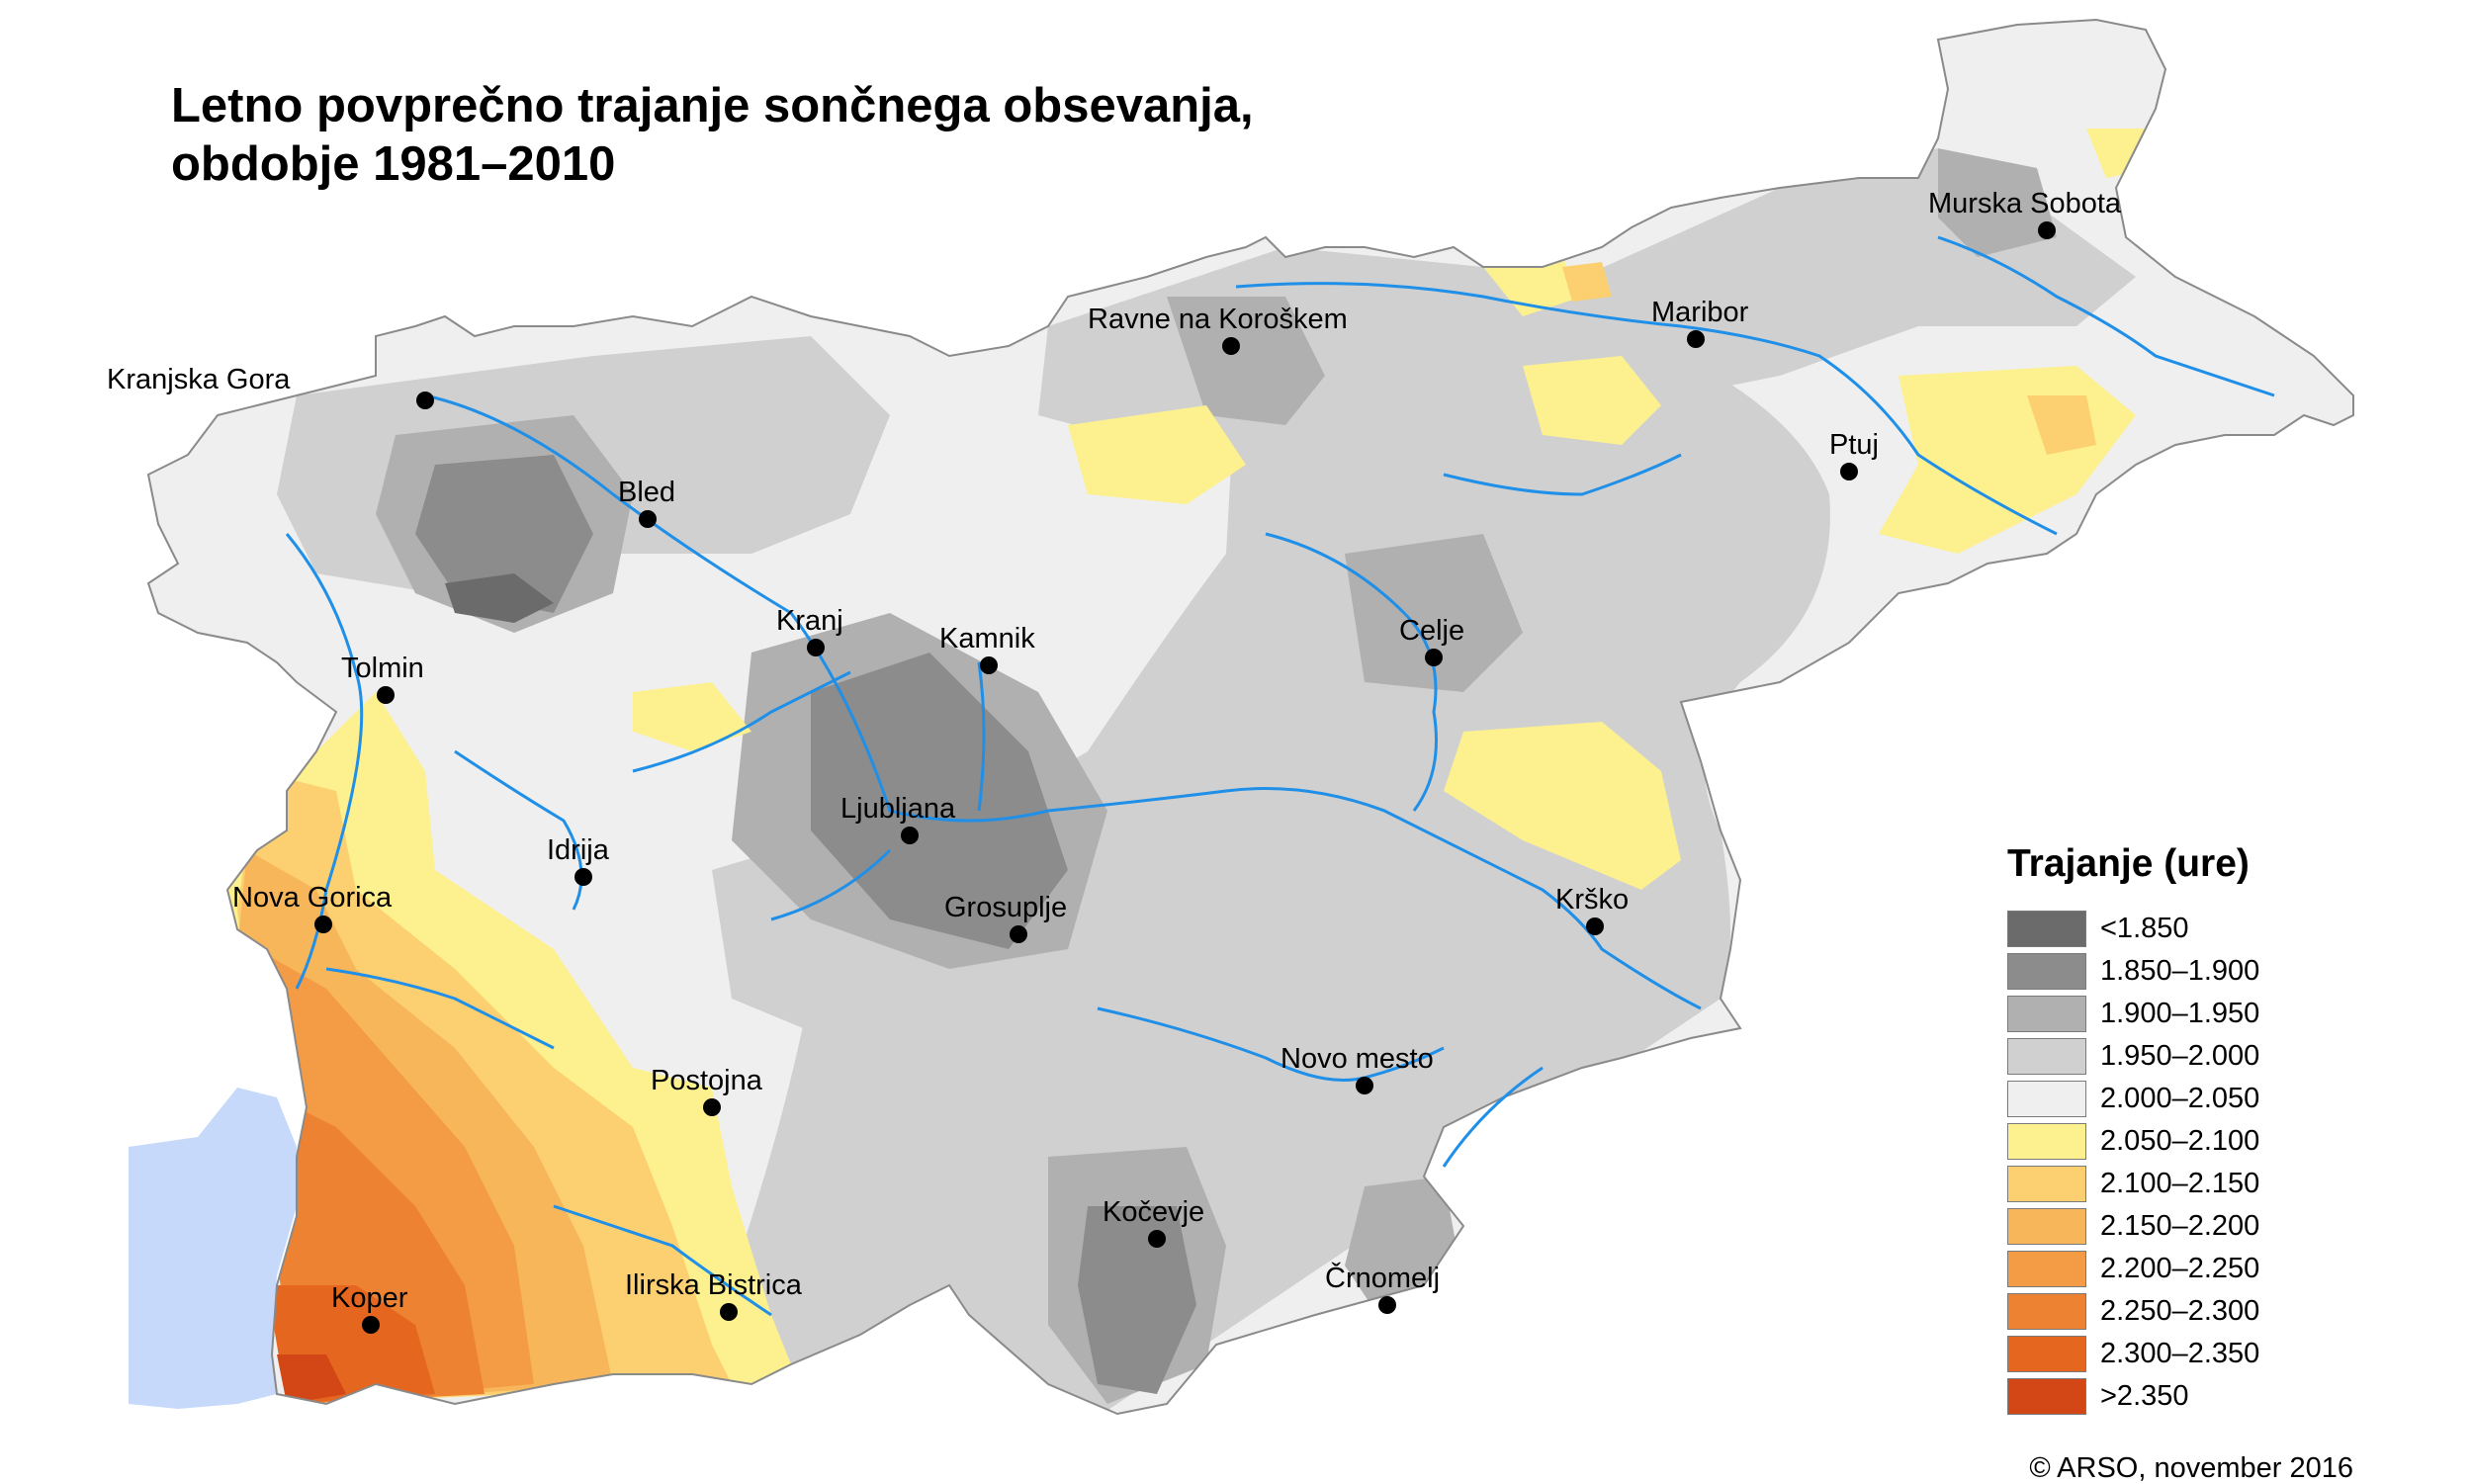 Image resolution: width=2472 pixels, height=1484 pixels. What do you see at coordinates (2170, 1099) in the screenshot?
I see `legend-item: 2.000–2.050` at bounding box center [2170, 1099].